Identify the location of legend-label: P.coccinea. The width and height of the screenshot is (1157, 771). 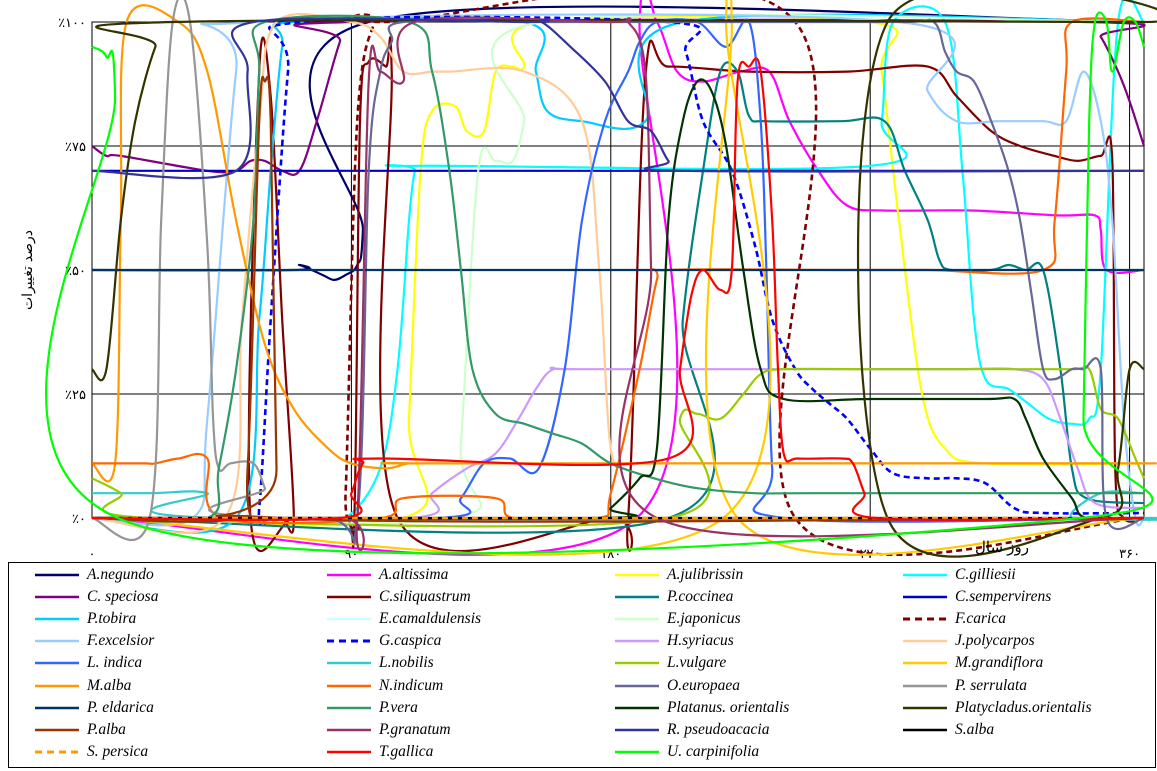
(700, 596).